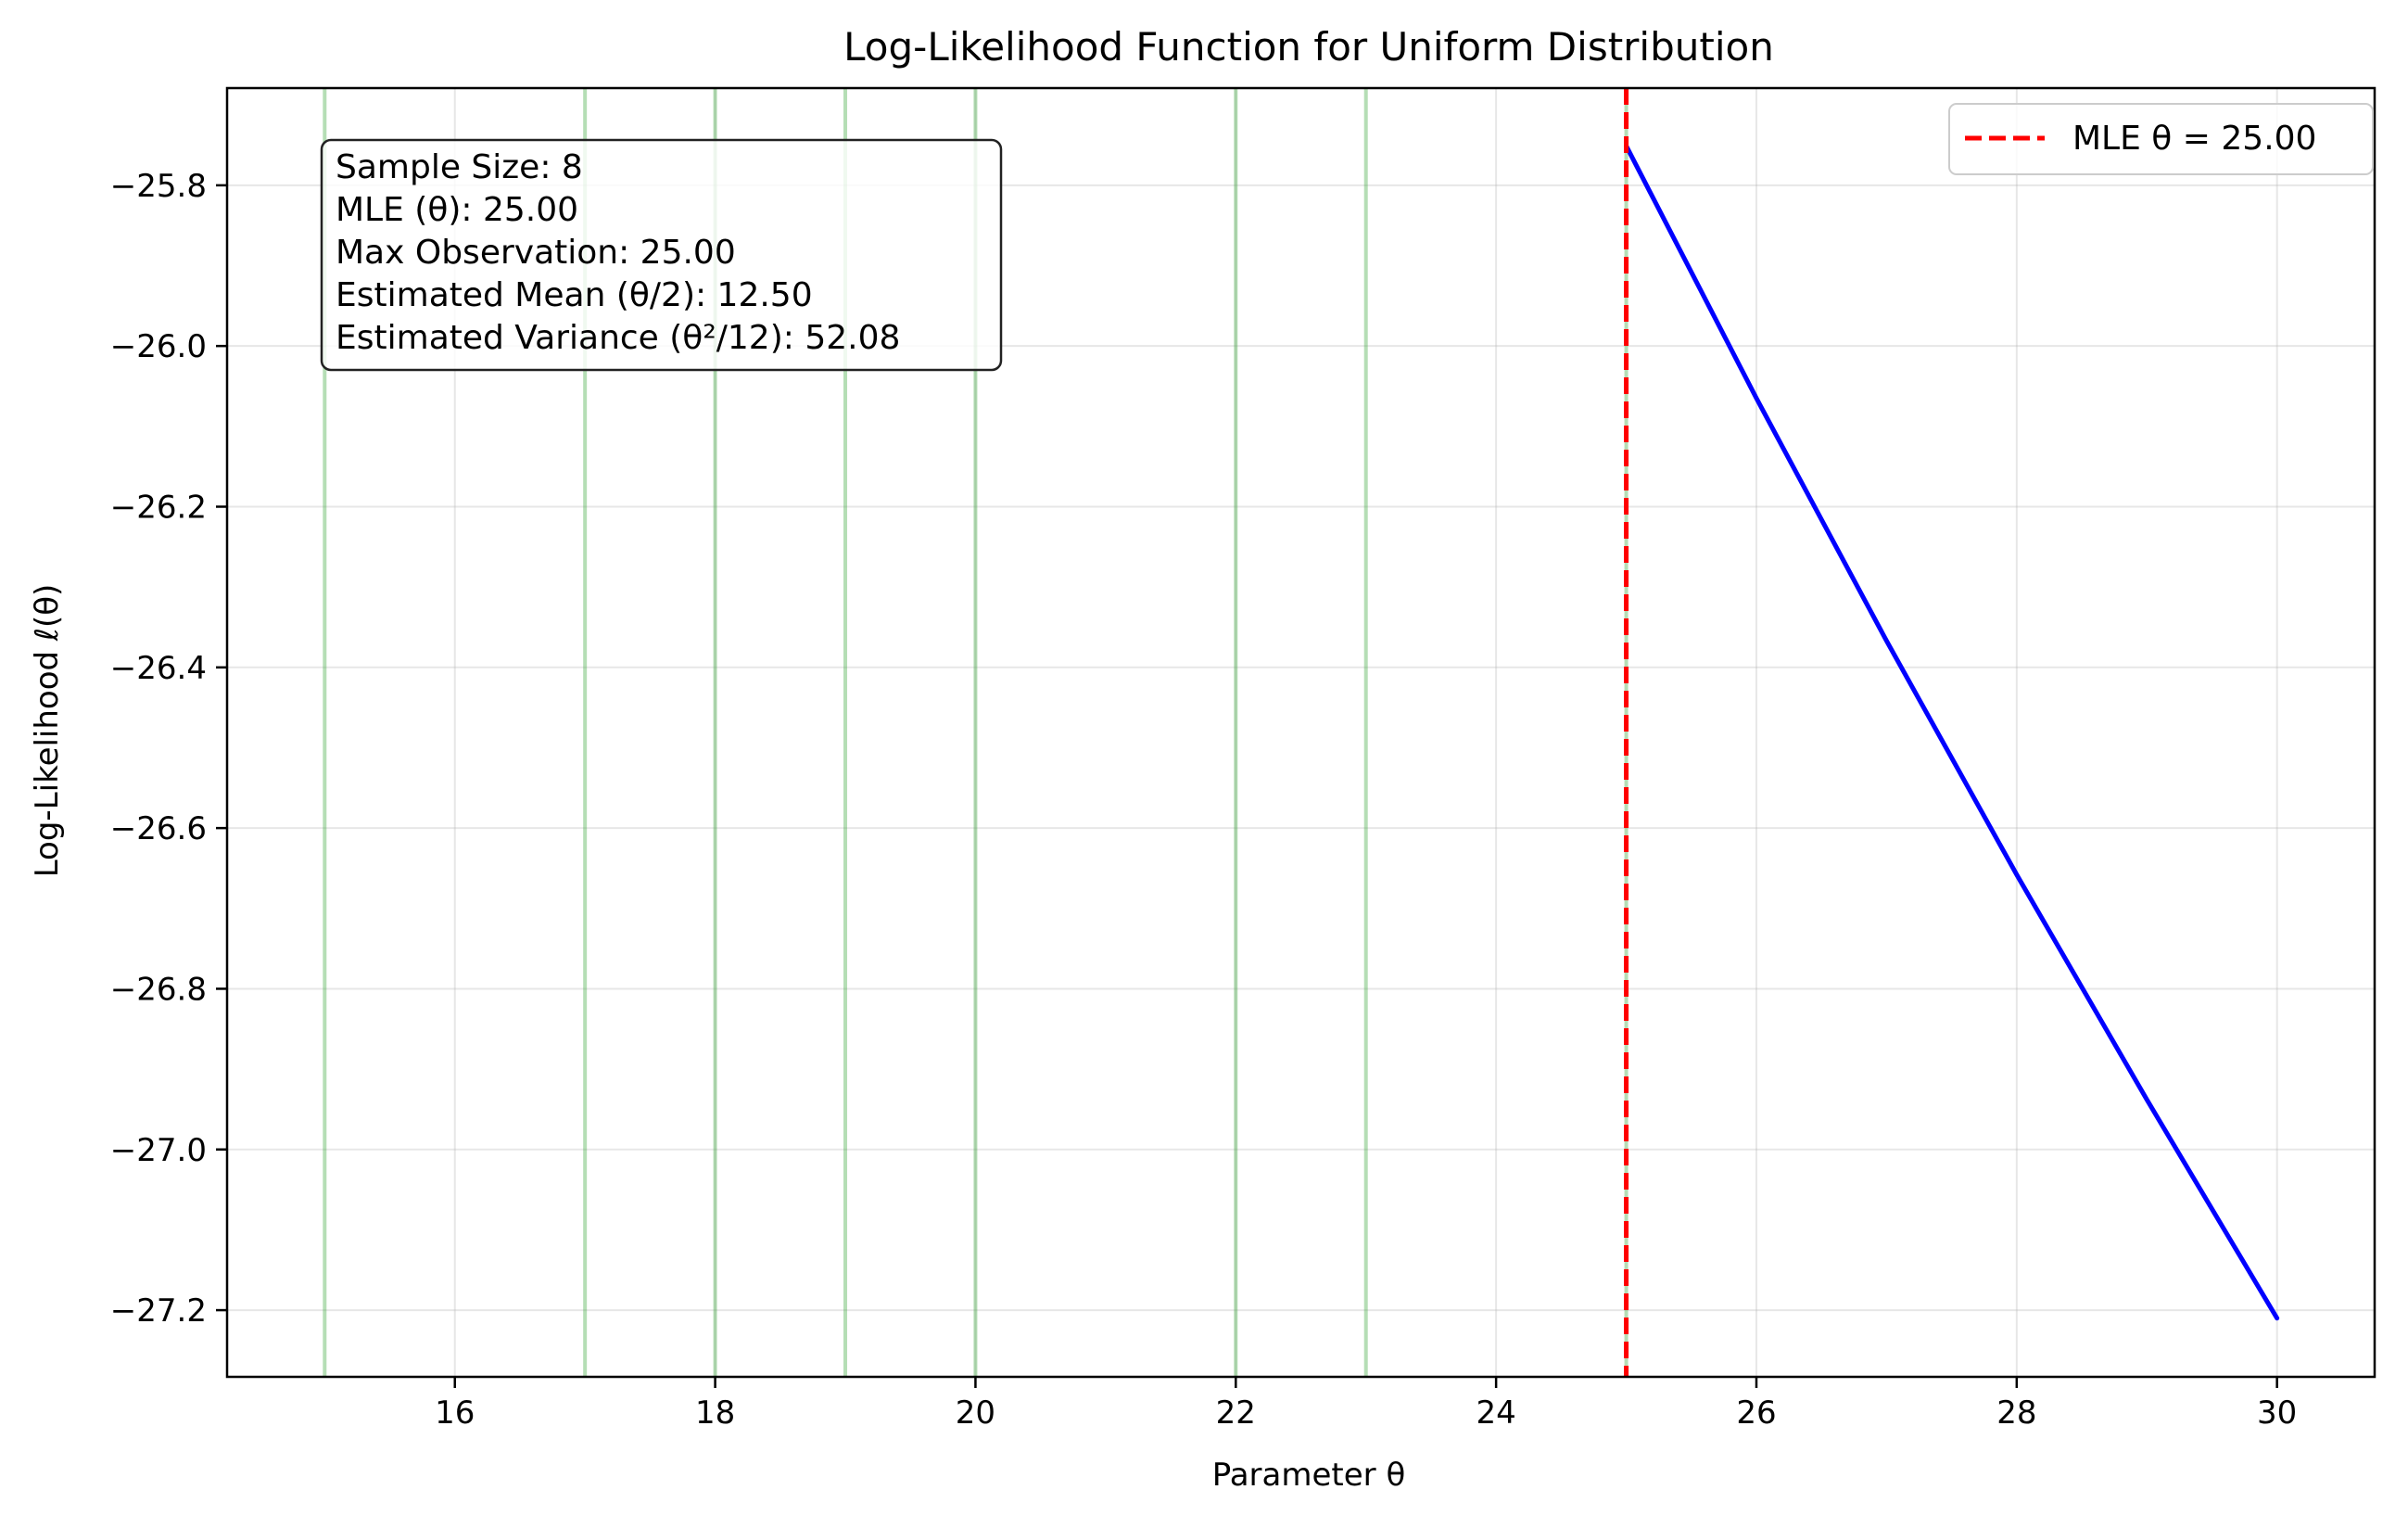 Image resolution: width=2408 pixels, height=1515 pixels. I want to click on x-tick-label: 26, so click(1756, 1413).